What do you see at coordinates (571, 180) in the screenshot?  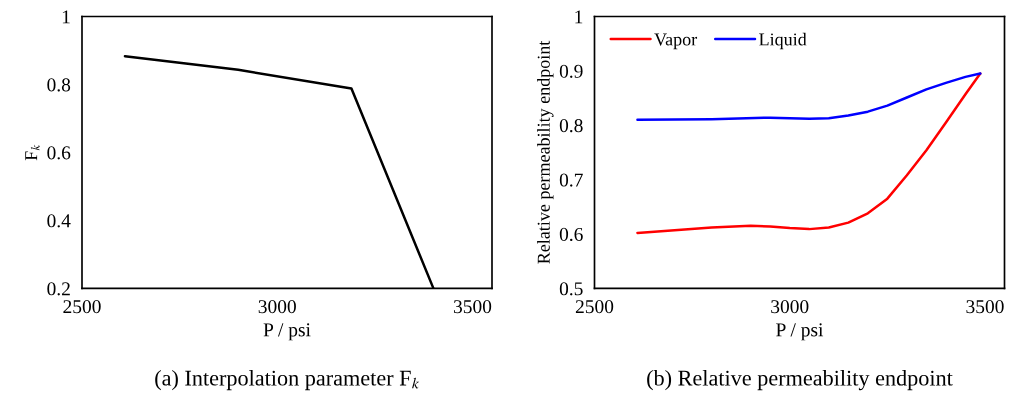 I see `y-tick-label: 0.7` at bounding box center [571, 180].